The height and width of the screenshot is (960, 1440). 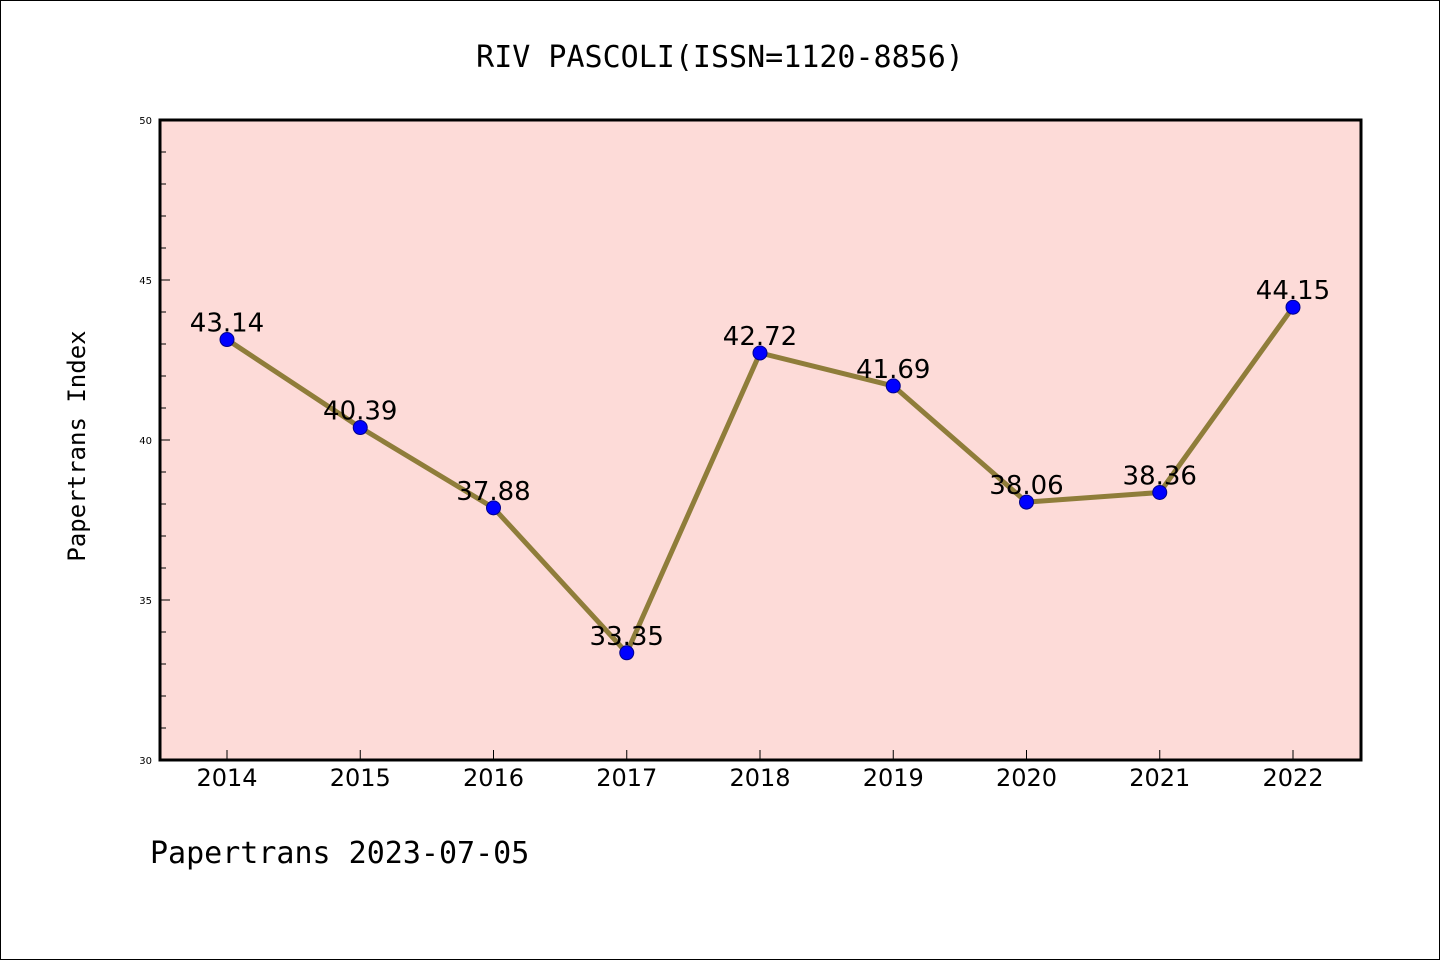 I want to click on y-tick-label: 30, so click(x=145, y=761).